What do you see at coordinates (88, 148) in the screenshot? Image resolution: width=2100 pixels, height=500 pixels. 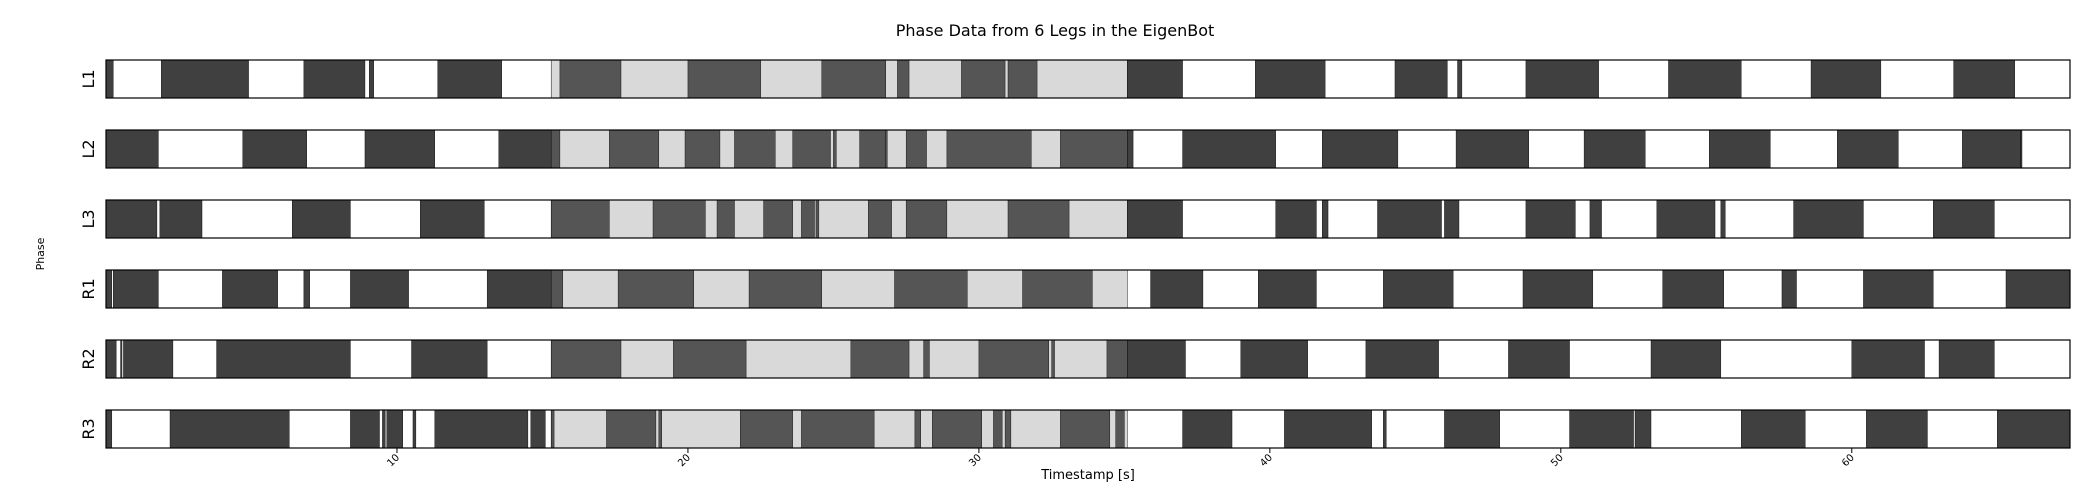 I see `leg-label: L2` at bounding box center [88, 148].